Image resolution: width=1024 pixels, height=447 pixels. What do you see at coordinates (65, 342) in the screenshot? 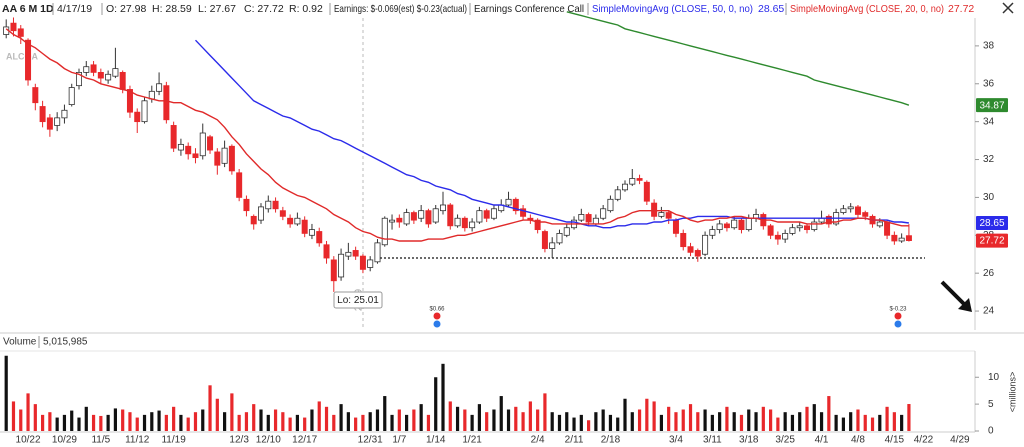
I see `volume-value: 5,015,985` at bounding box center [65, 342].